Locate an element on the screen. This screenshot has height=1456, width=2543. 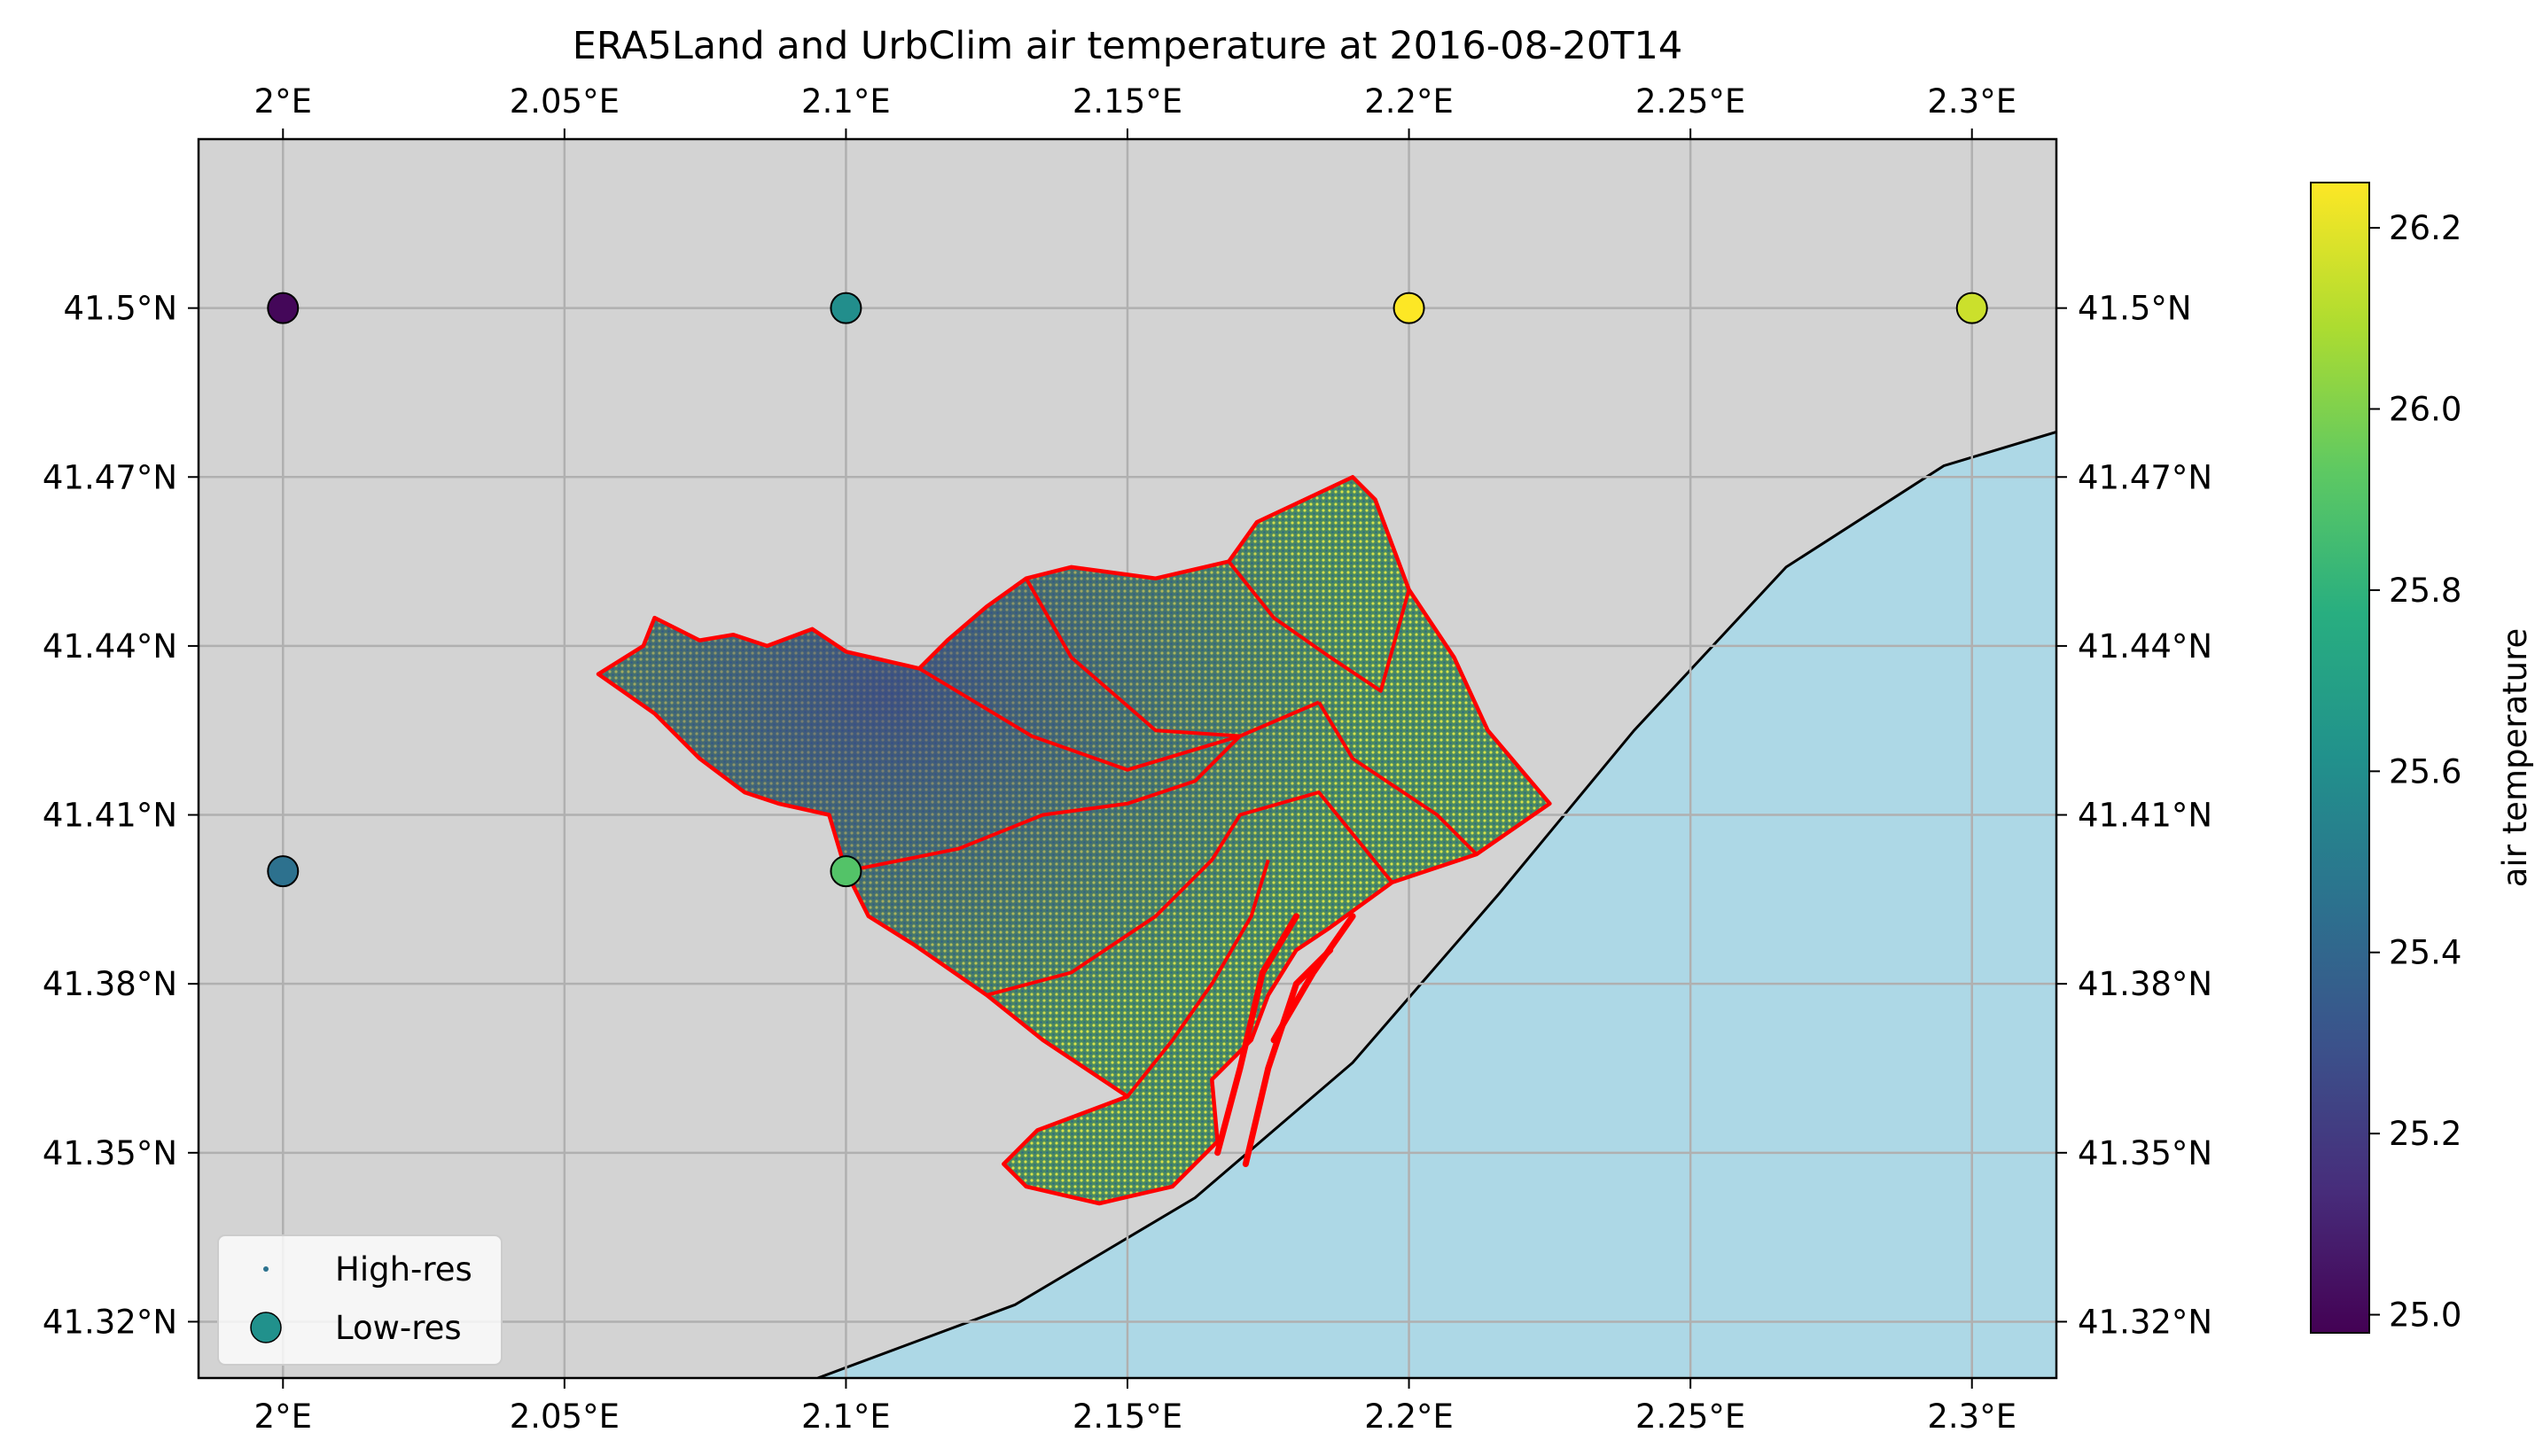
legend: High-res Low-res is located at coordinates (360, 1300).